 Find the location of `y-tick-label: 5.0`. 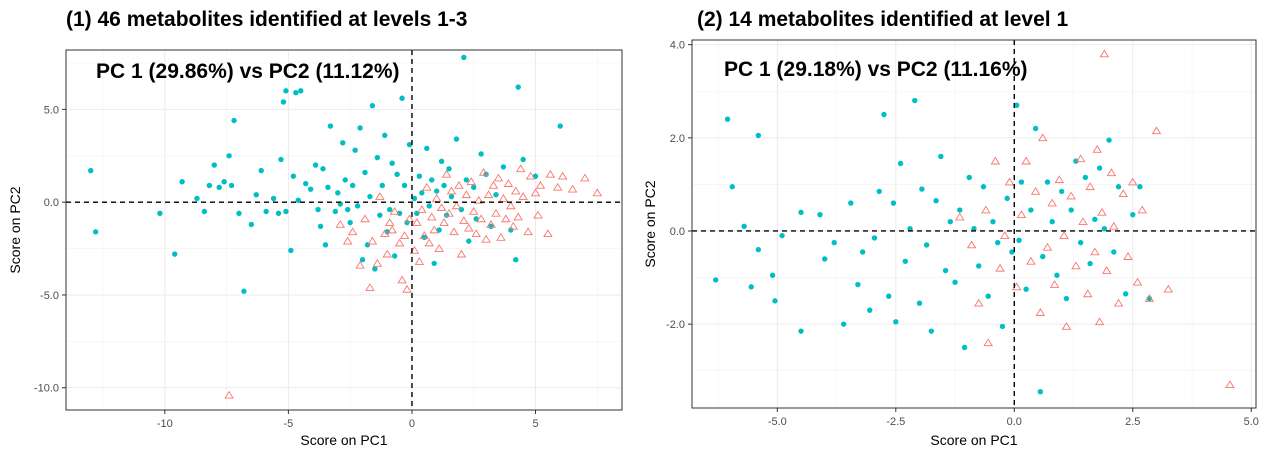

y-tick-label: 5.0 is located at coordinates (51, 110).